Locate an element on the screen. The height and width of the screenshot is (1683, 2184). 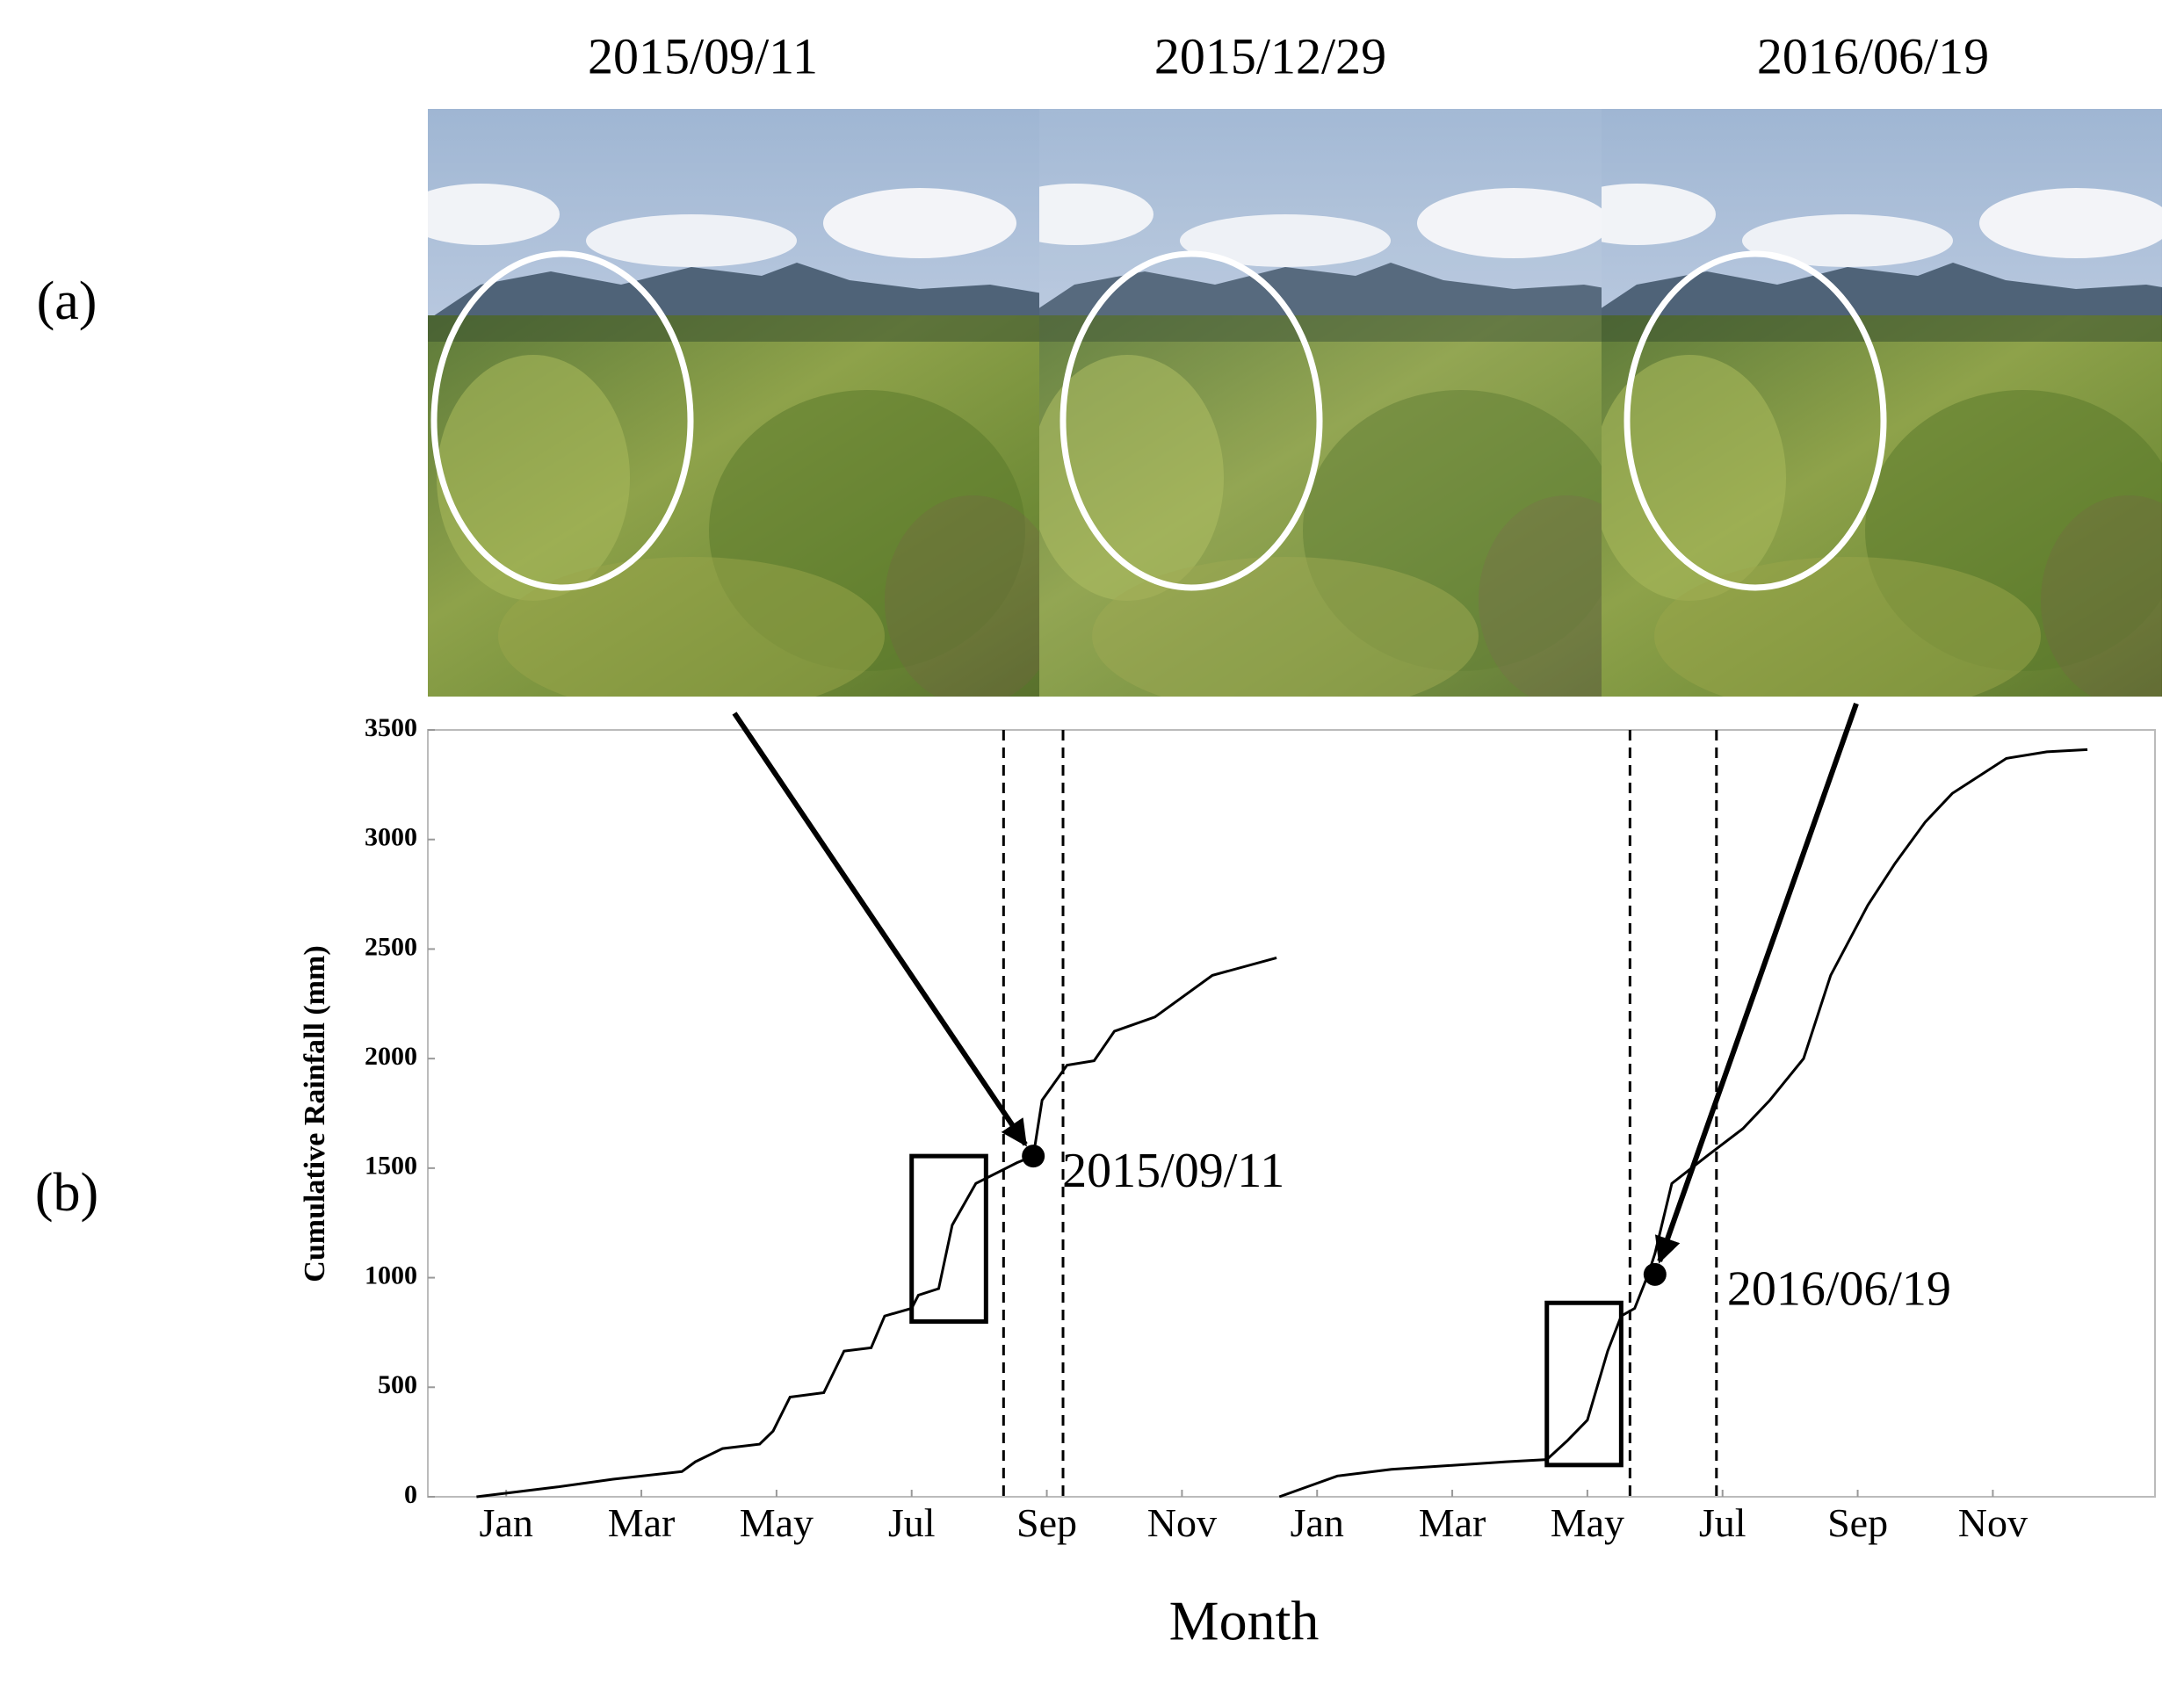
photo-date: 2015/12/29 is located at coordinates (1270, 55).